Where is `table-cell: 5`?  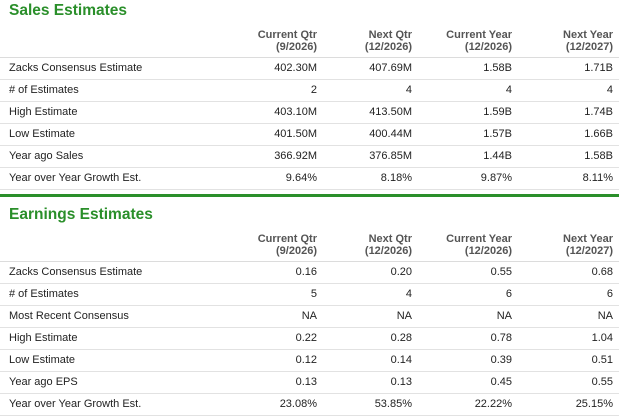 table-cell: 5 is located at coordinates (266, 294).